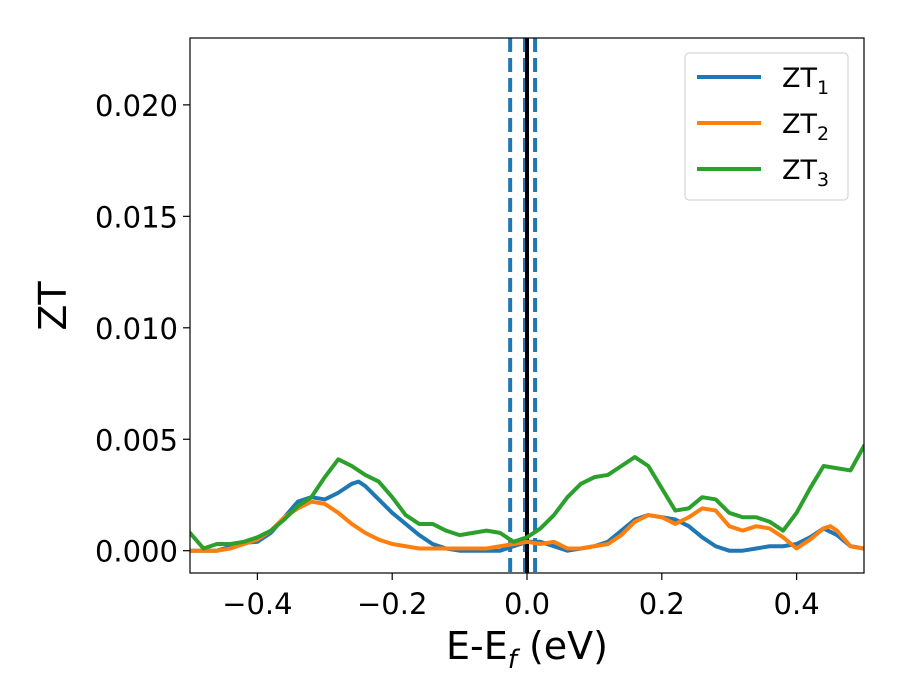  Describe the element at coordinates (797, 604) in the screenshot. I see `x-tick-label: 0.4` at that location.